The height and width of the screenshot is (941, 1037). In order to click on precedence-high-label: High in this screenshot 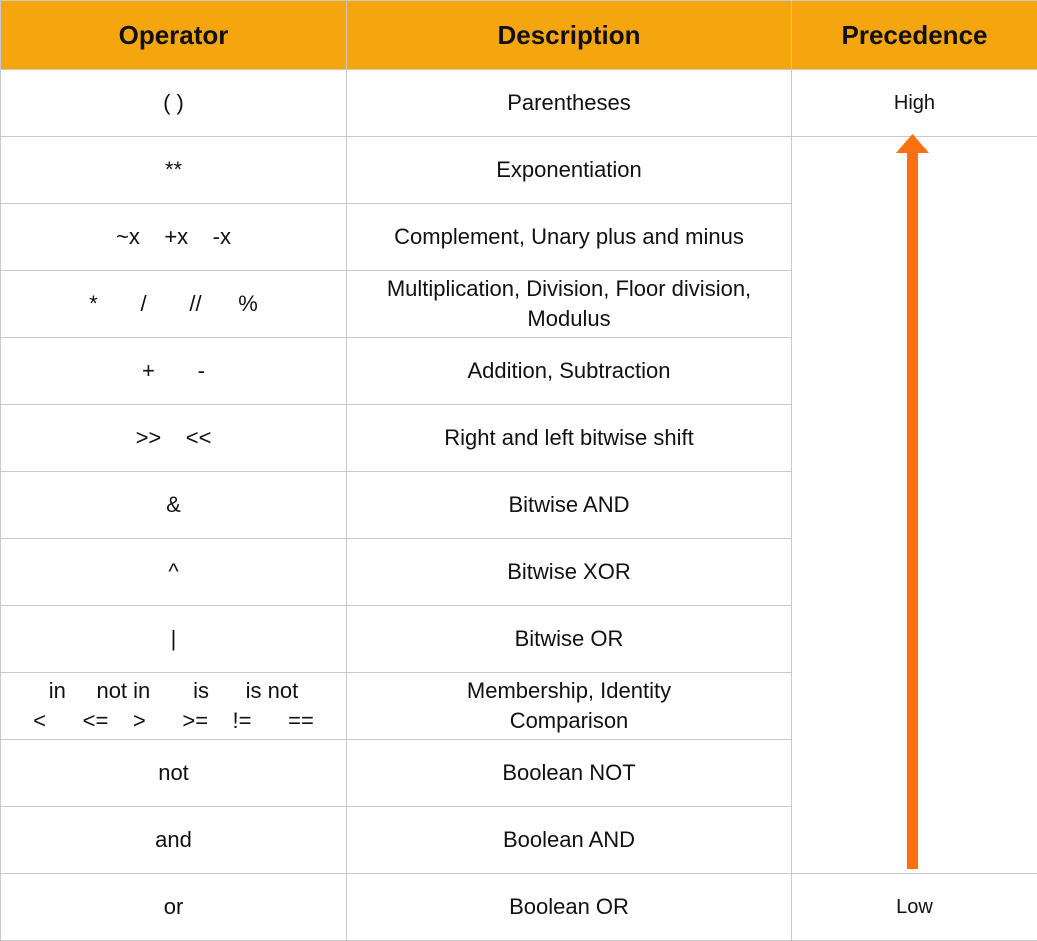, I will do `click(914, 103)`.